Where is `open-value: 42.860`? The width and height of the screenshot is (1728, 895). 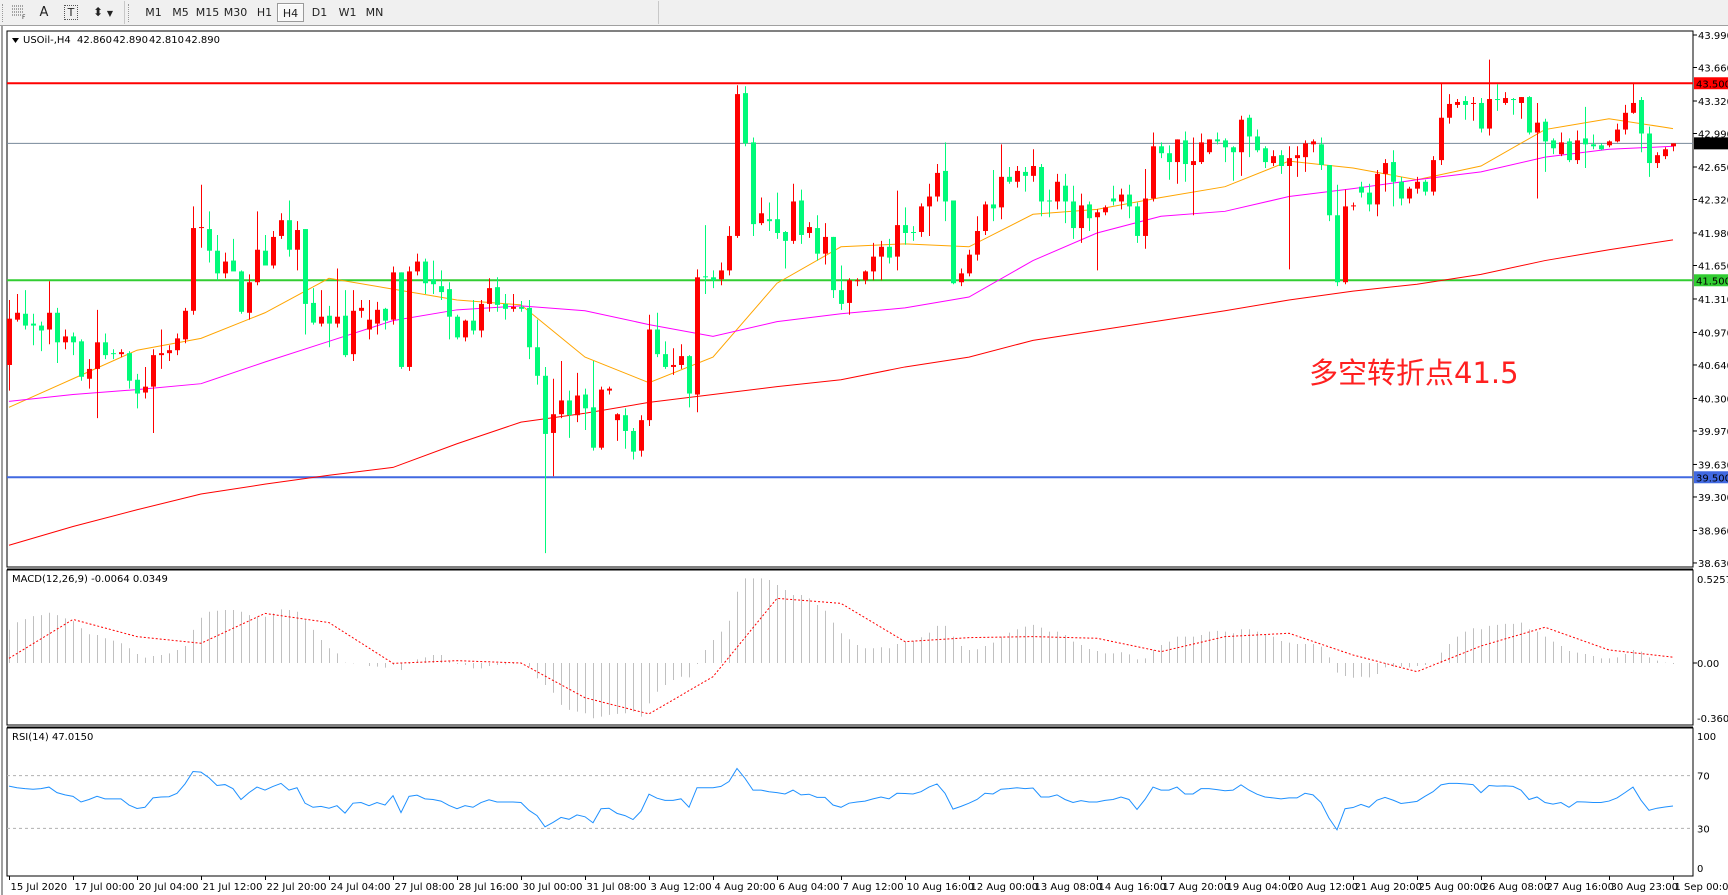
open-value: 42.860 is located at coordinates (94, 40).